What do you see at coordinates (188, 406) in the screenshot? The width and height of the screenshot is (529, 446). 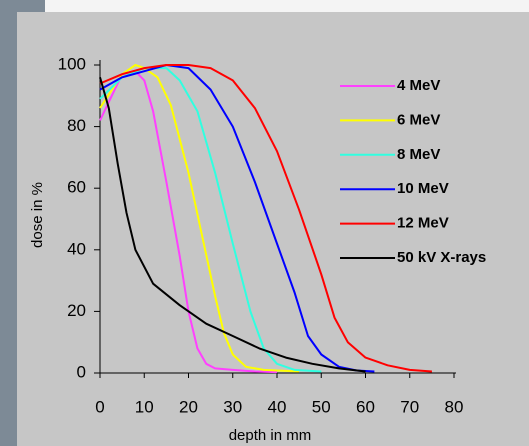 I see `x-tick-label: 20` at bounding box center [188, 406].